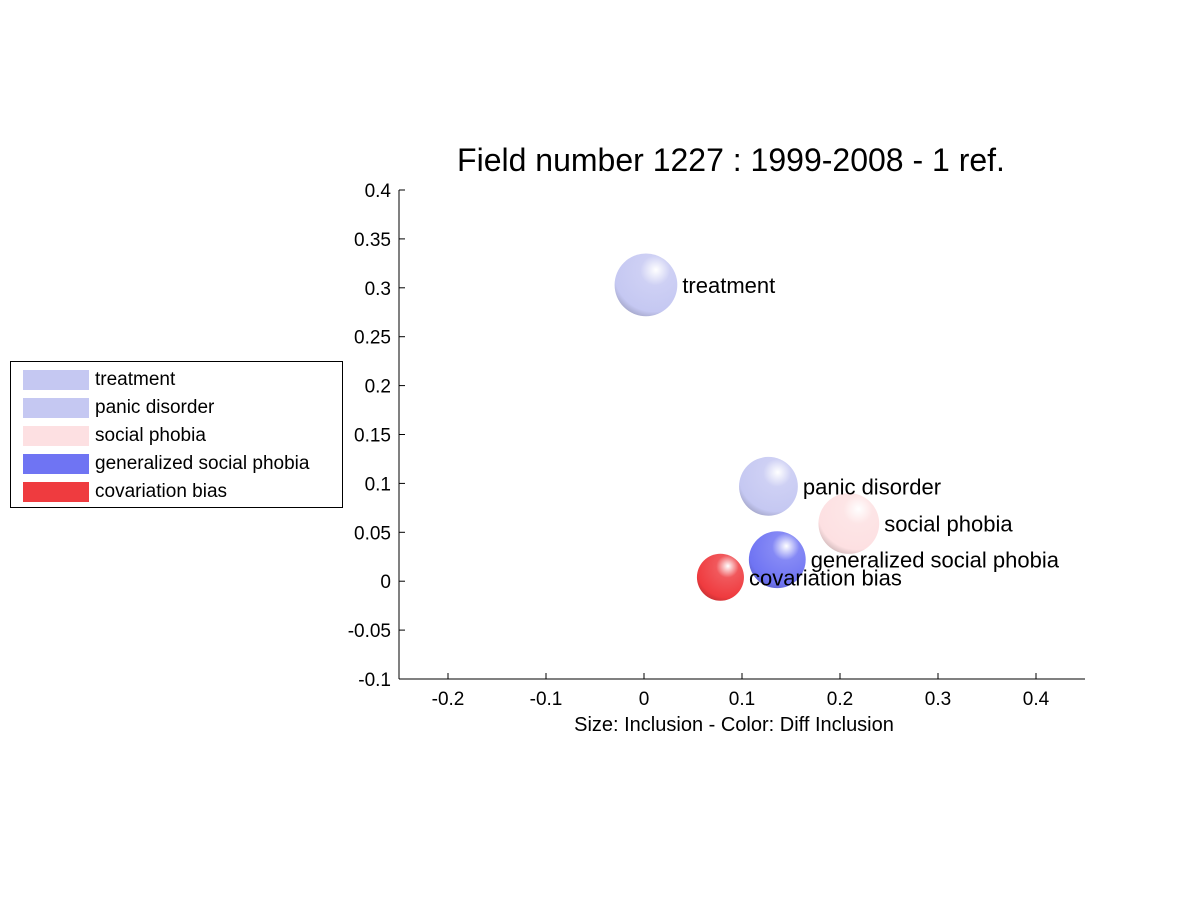 This screenshot has width=1200, height=900. I want to click on bubble-label: social phobia, so click(948, 523).